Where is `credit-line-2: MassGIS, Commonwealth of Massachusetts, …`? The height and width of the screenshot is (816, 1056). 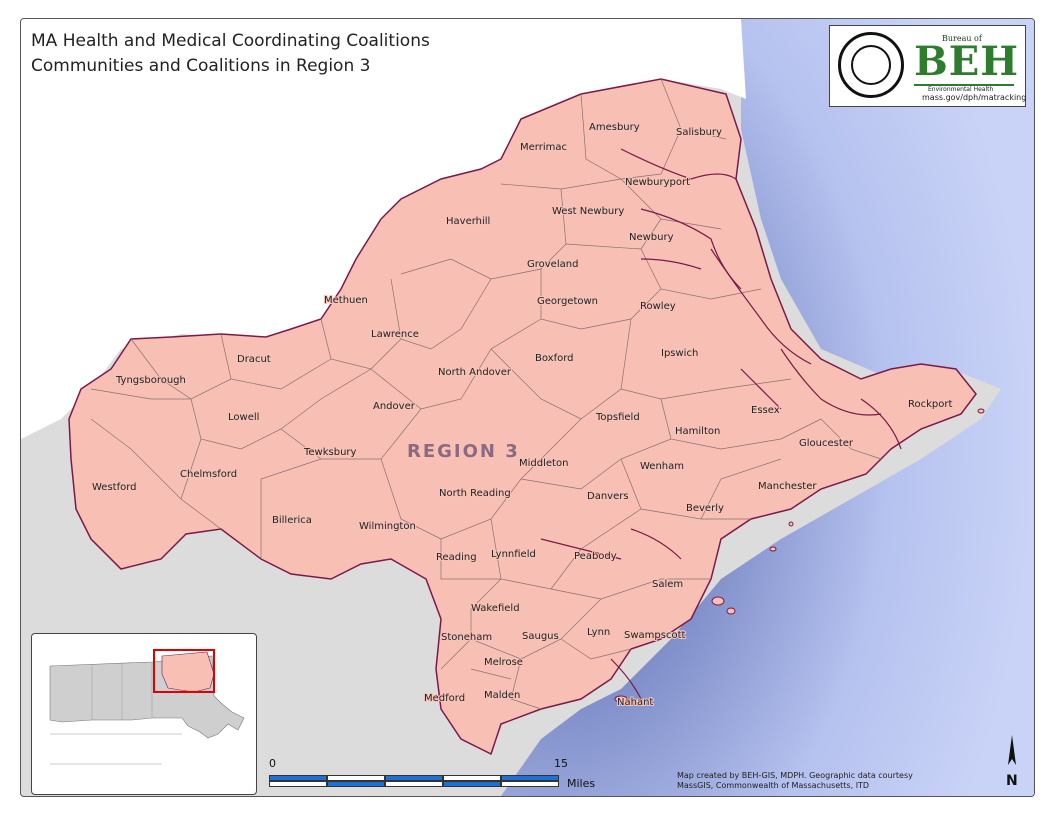
credit-line-2: MassGIS, Commonwealth of Massachusetts, … is located at coordinates (773, 785).